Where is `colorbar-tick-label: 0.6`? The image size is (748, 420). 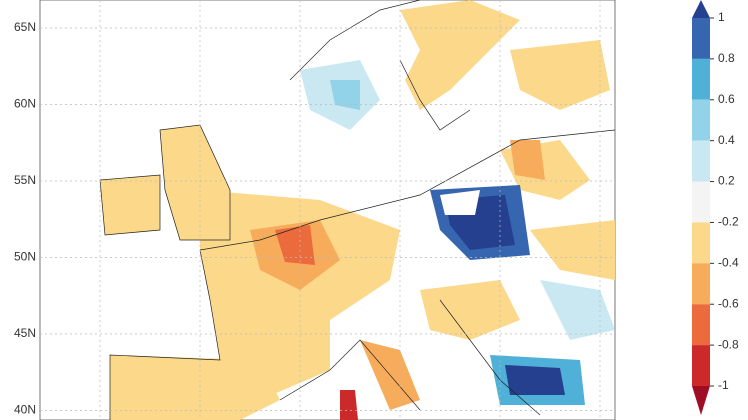
colorbar-tick-label: 0.6 is located at coordinates (726, 99).